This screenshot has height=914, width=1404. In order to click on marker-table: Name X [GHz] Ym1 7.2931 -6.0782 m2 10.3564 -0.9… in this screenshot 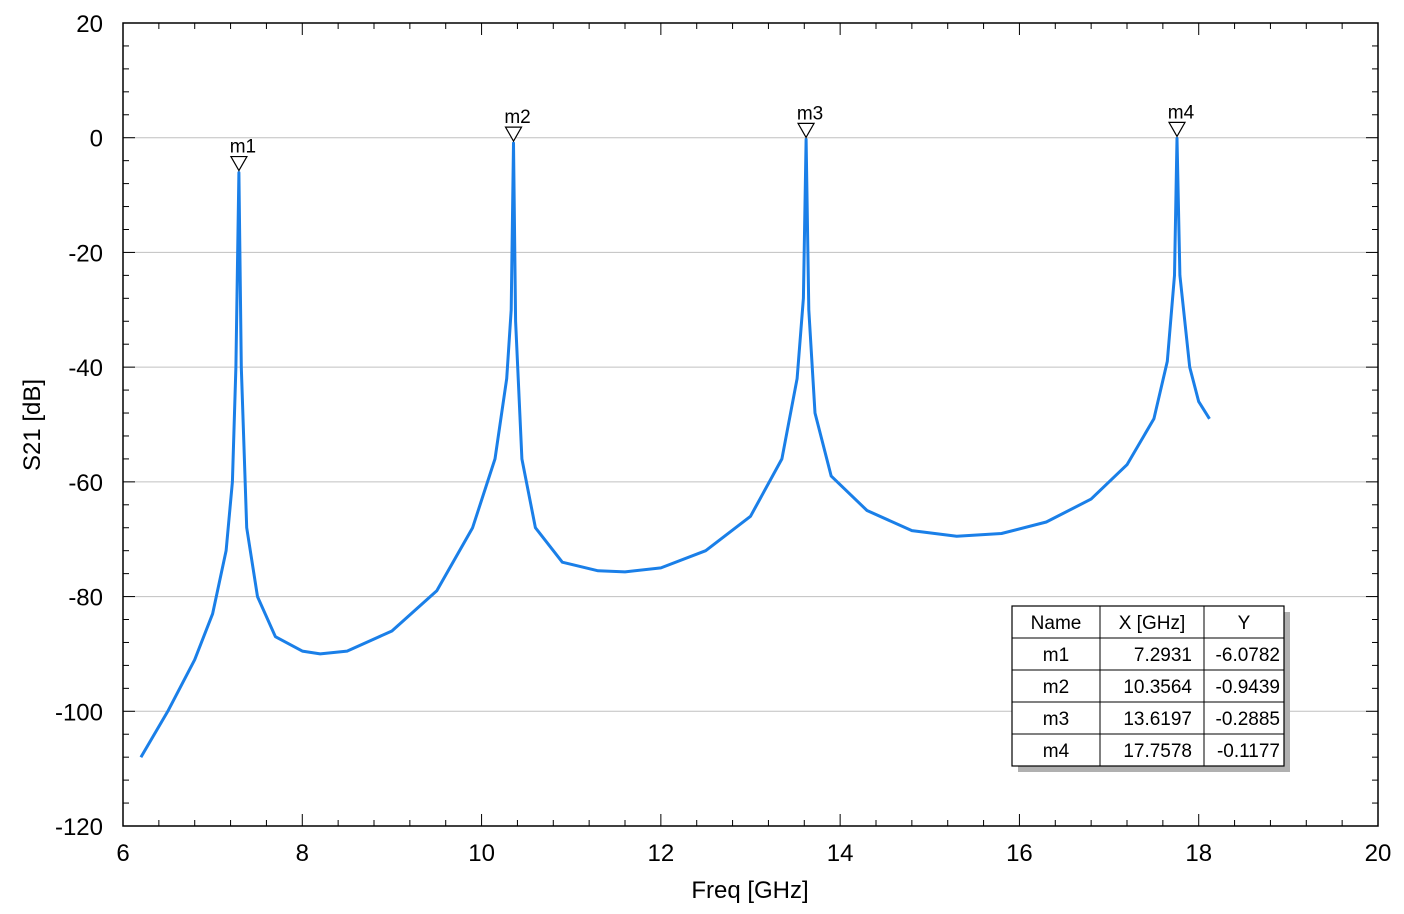, I will do `click(1150, 688)`.